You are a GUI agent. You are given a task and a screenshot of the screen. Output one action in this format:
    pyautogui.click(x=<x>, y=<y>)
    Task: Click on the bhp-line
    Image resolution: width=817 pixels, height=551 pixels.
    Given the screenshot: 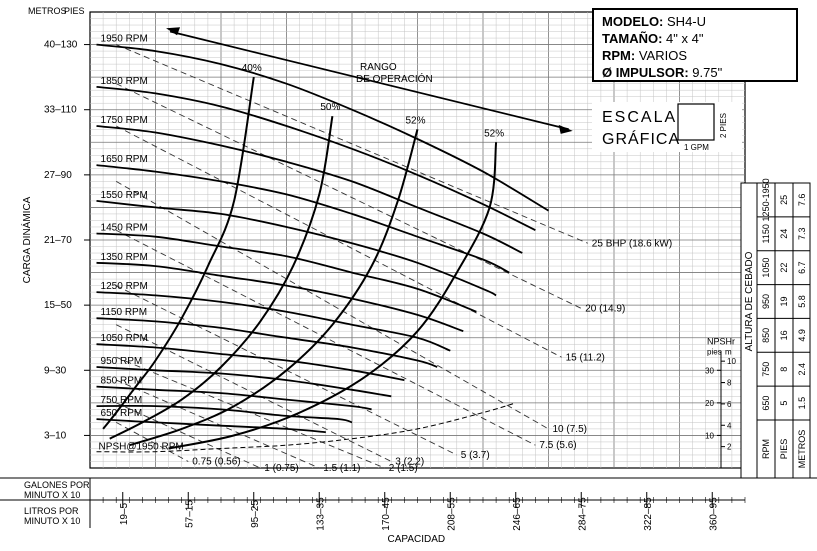 What is the action you would take?
    pyautogui.click(x=188, y=435)
    